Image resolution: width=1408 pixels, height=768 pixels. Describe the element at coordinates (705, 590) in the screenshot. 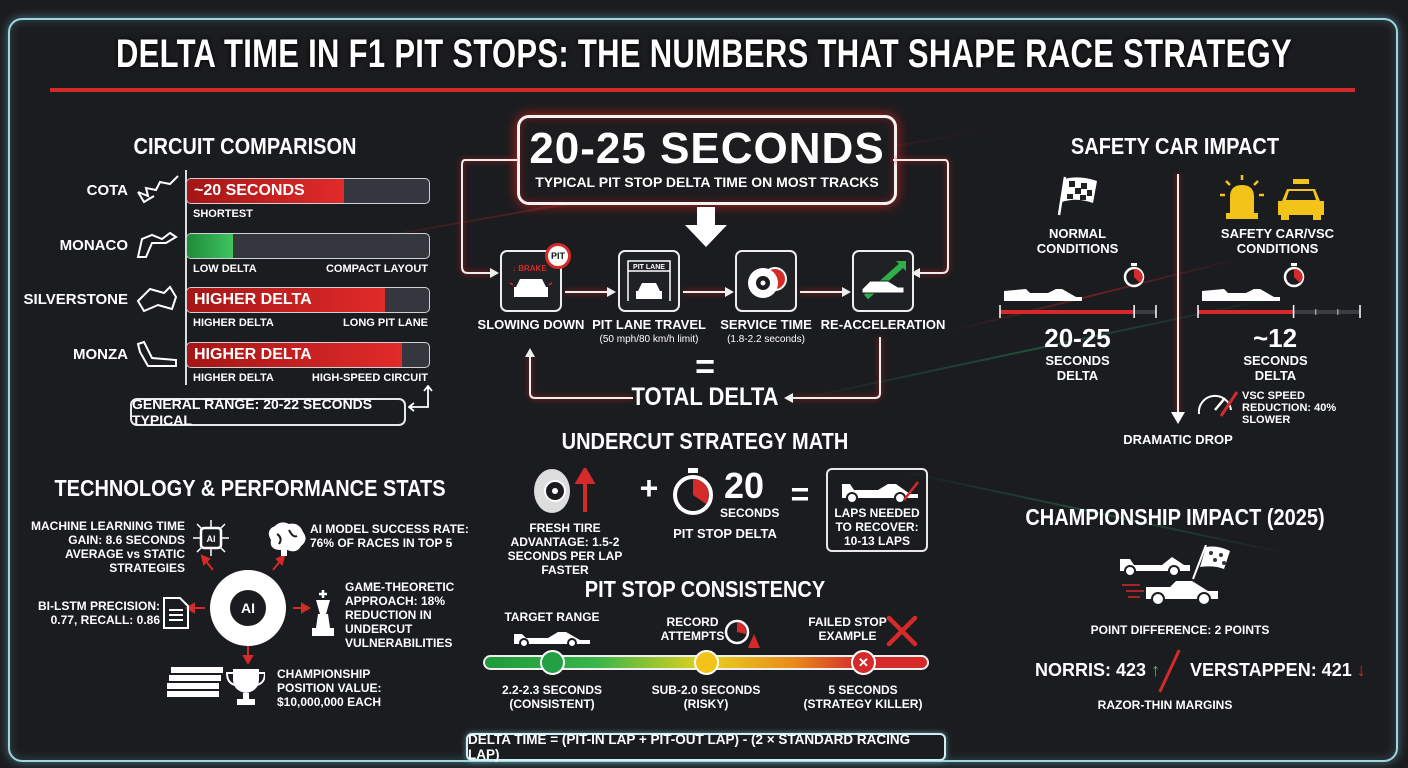

I see `consistency-heading: PIT STOP CONSISTENCY` at that location.